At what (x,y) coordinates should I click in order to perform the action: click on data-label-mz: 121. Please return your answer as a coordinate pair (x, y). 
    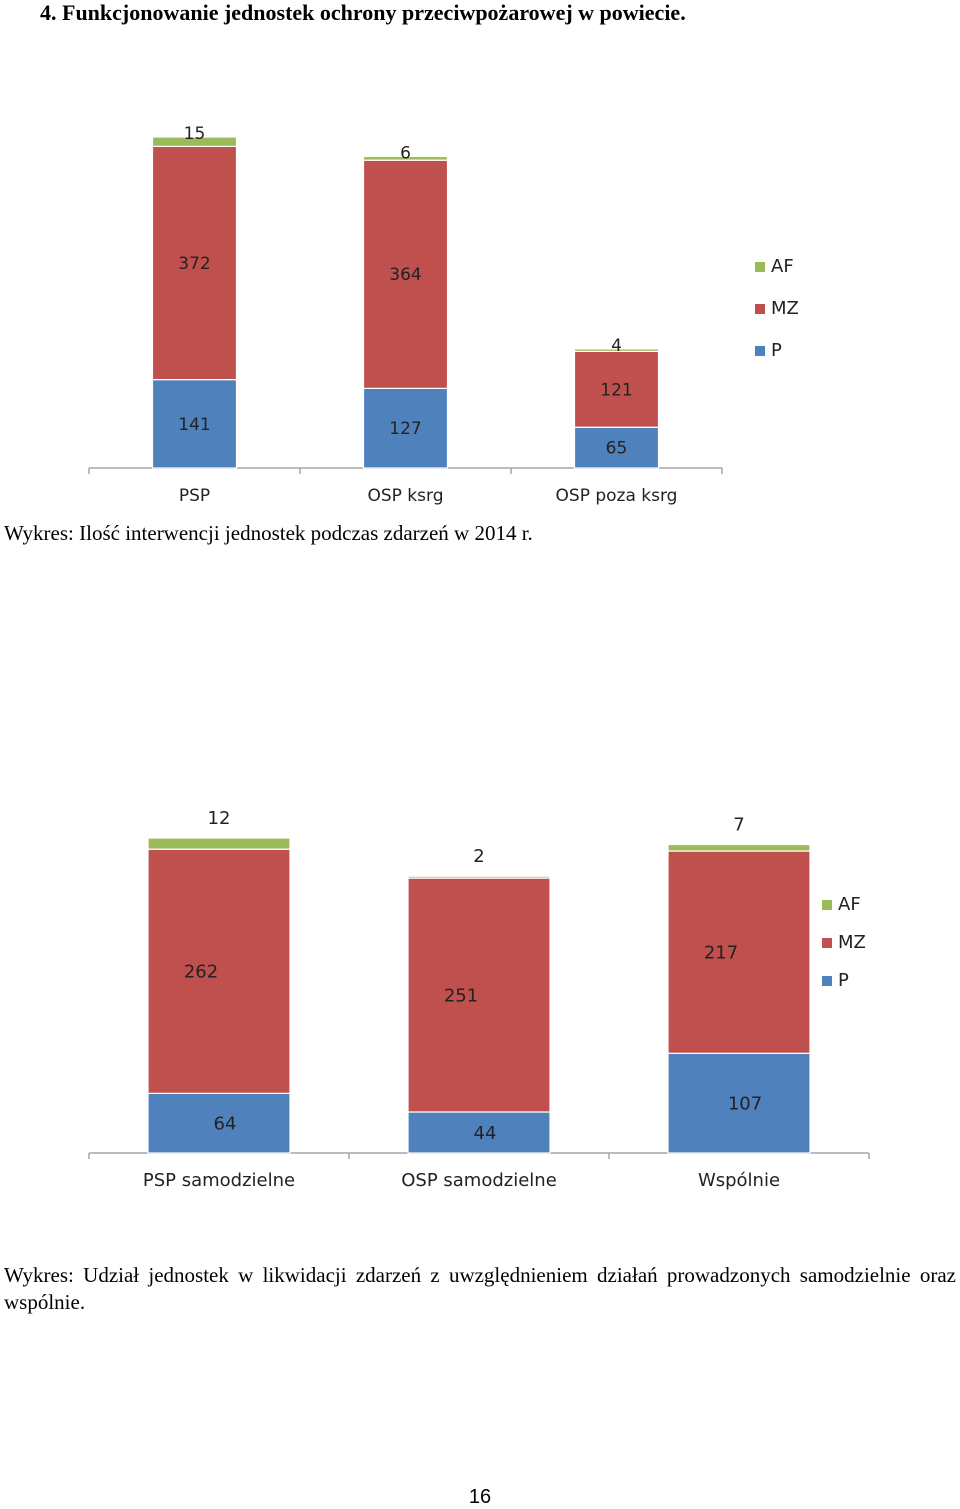
    Looking at the image, I should click on (616, 390).